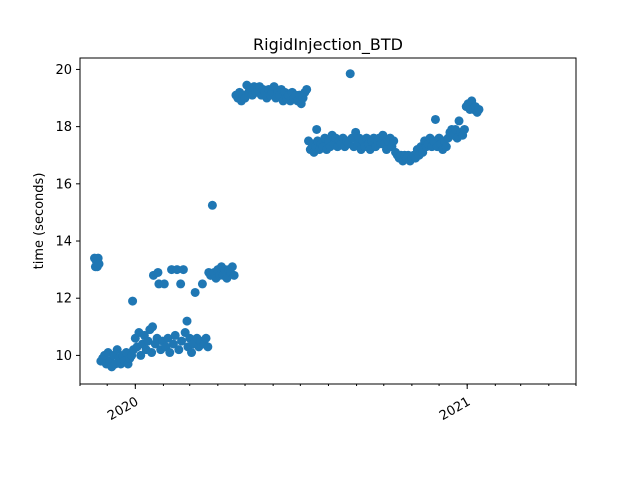  What do you see at coordinates (455, 409) in the screenshot?
I see `x-tick-label: 2021` at bounding box center [455, 409].